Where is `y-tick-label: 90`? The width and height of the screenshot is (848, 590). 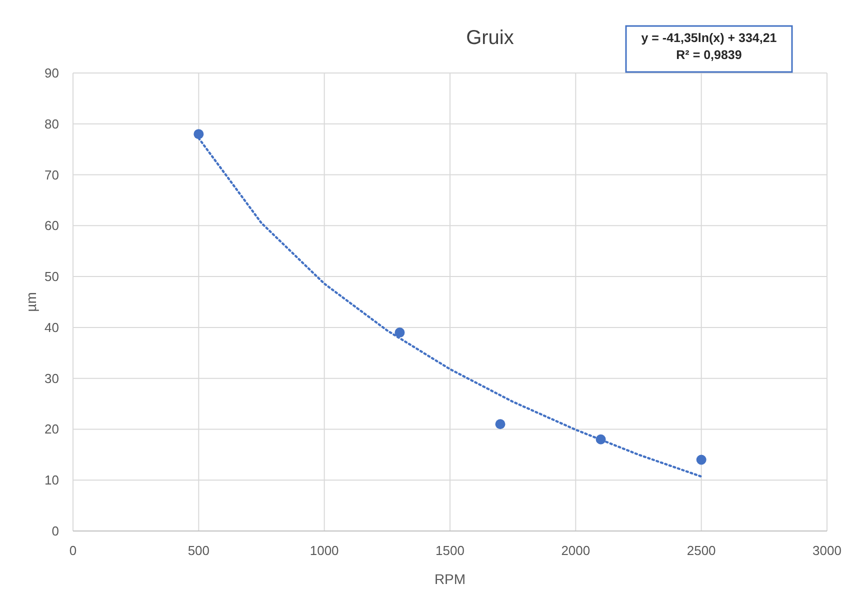
y-tick-label: 90 is located at coordinates (51, 73).